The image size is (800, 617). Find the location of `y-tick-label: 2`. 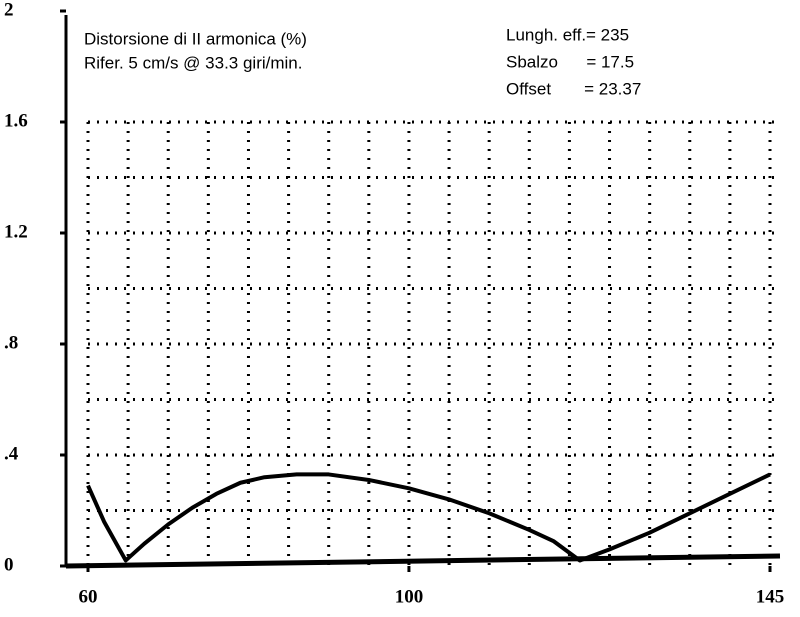

y-tick-label: 2 is located at coordinates (9, 10).